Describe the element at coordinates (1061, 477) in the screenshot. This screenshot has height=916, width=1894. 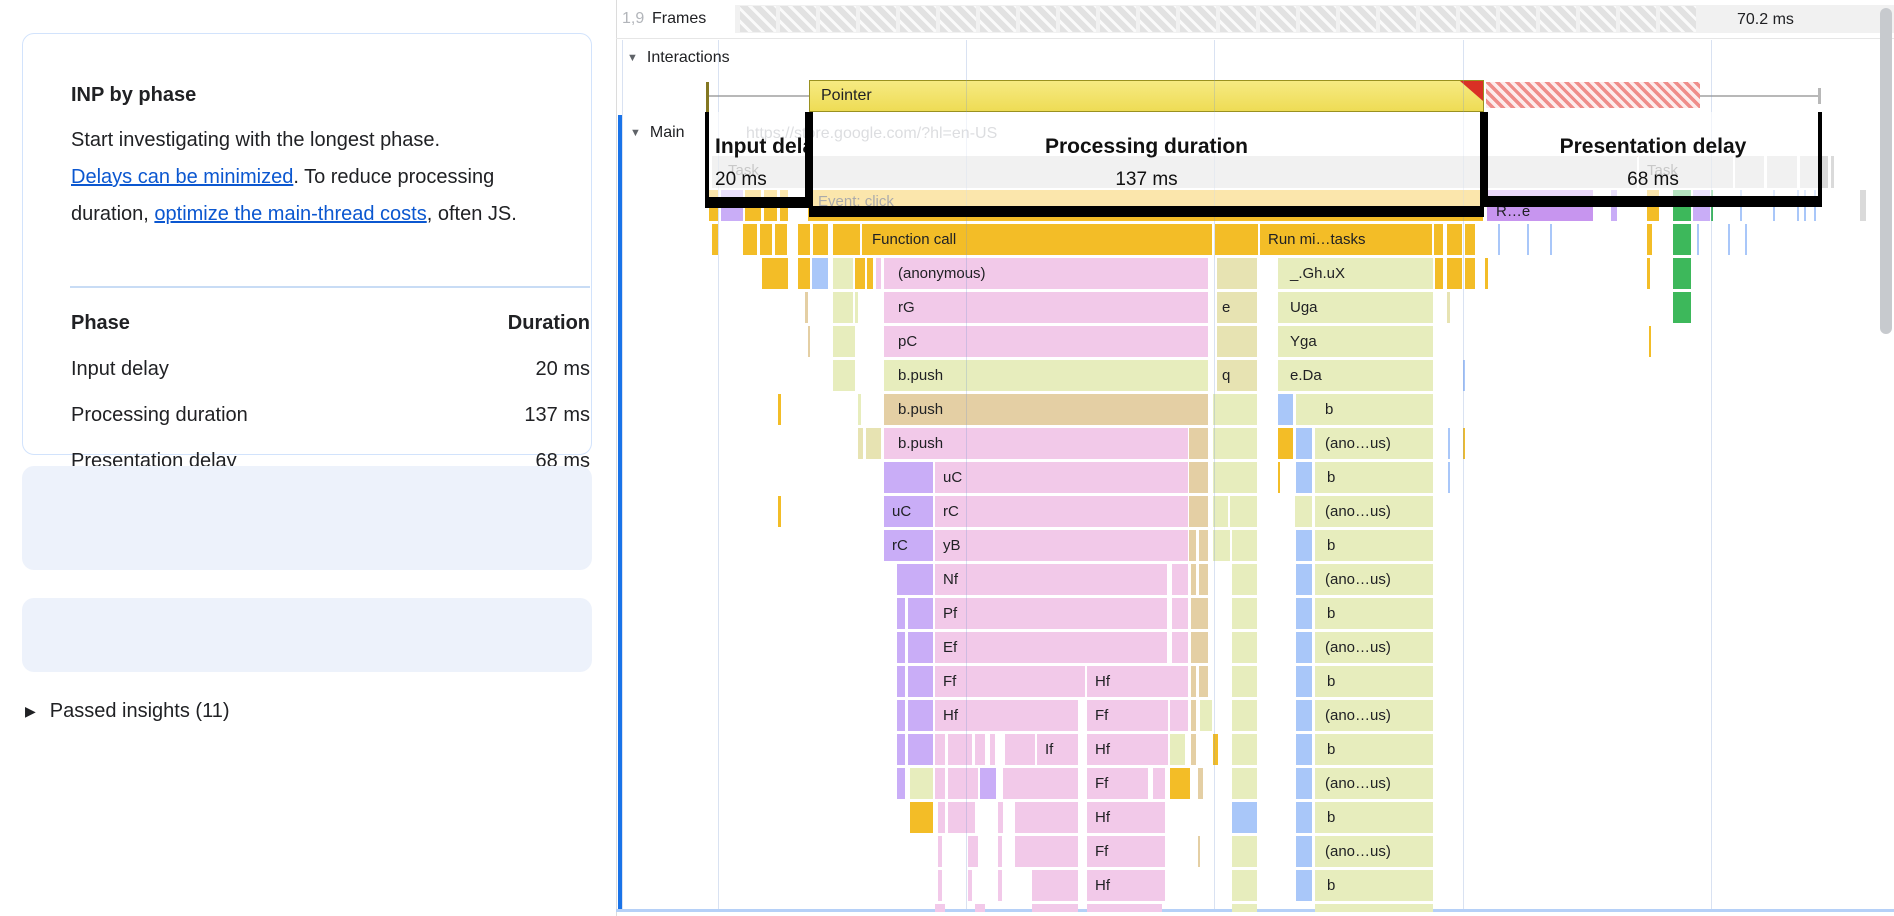
I see `flame-bar-uc: uC` at that location.